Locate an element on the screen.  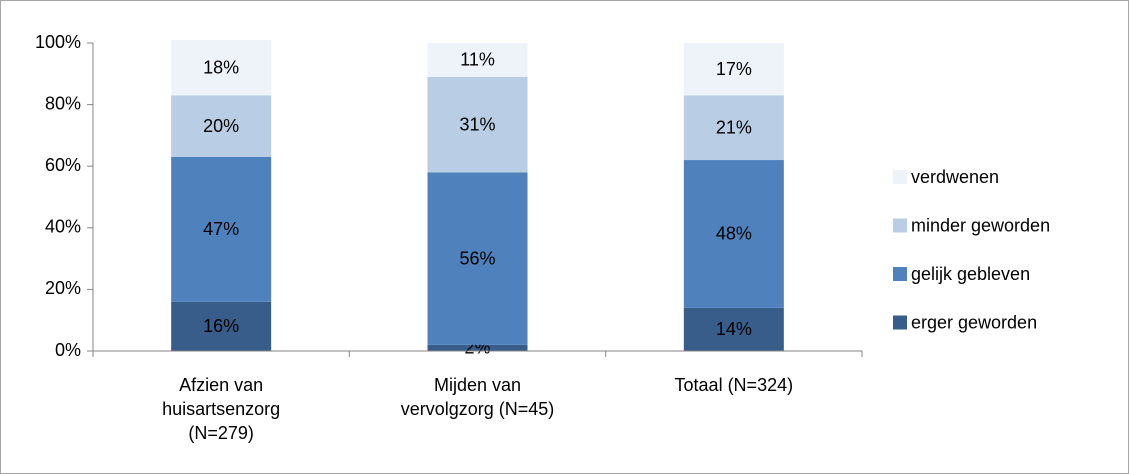
data-label: 48% is located at coordinates (734, 234).